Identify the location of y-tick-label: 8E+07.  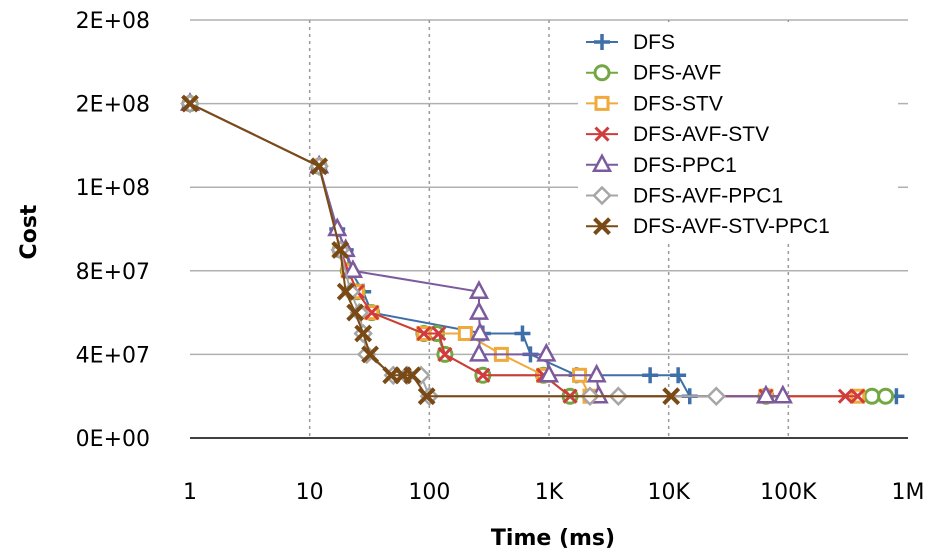
(113, 272).